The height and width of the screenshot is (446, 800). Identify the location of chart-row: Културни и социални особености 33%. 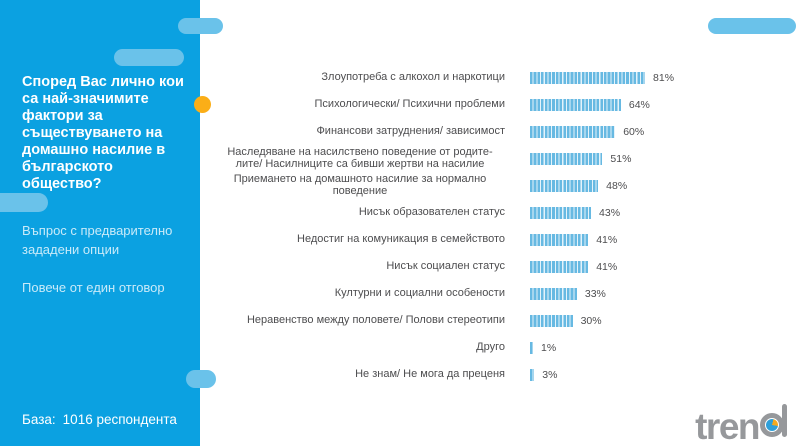
(505, 293).